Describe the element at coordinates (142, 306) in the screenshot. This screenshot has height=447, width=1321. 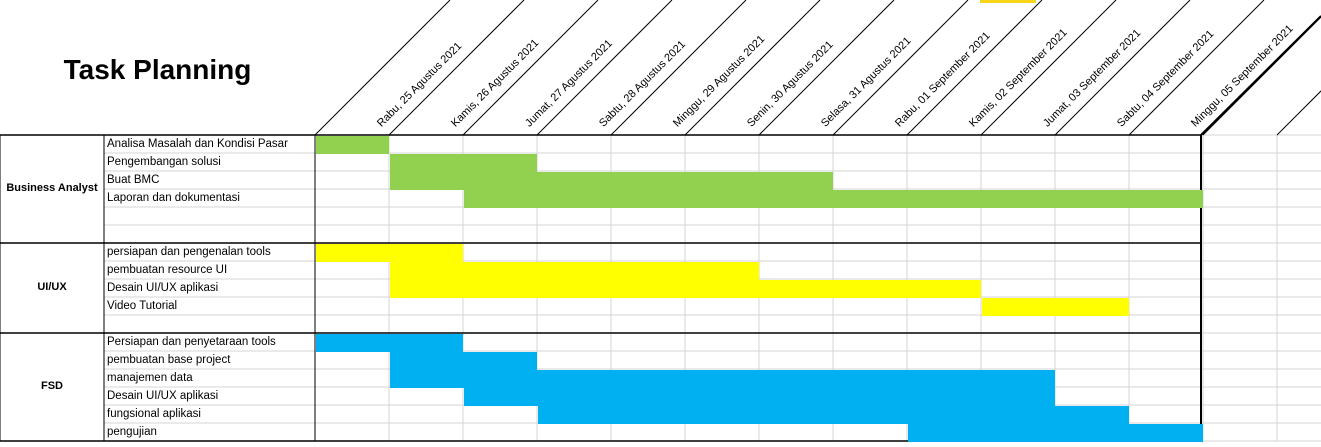
I see `task-label: Video Tutorial` at that location.